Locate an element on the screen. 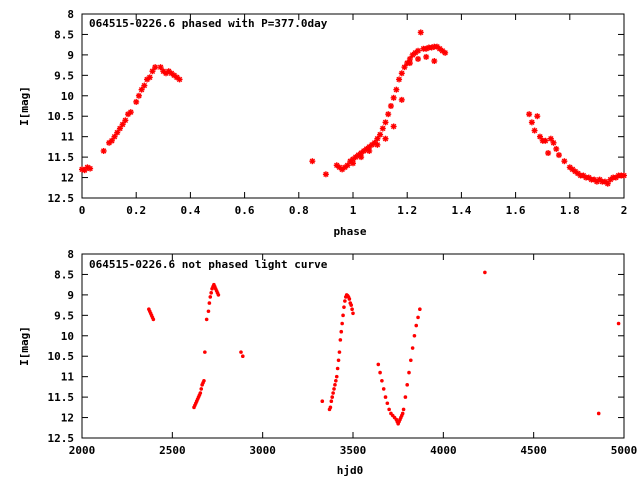 This screenshot has height=480, width=640. x-axis-label: hjd0 is located at coordinates (350, 470).